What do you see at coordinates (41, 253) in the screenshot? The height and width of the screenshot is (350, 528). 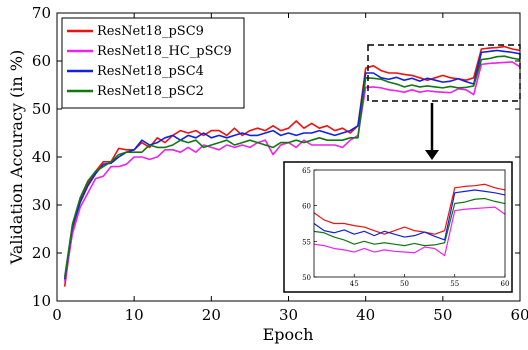 I see `y-tick-label: 20` at bounding box center [41, 253].